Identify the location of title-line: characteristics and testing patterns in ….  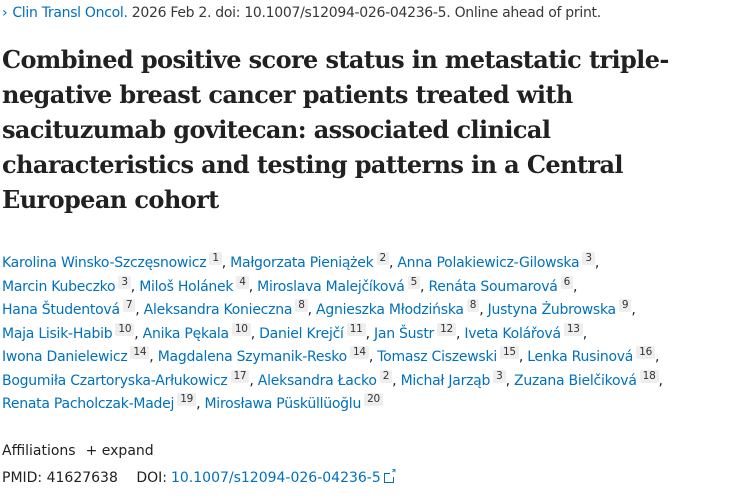
(313, 164).